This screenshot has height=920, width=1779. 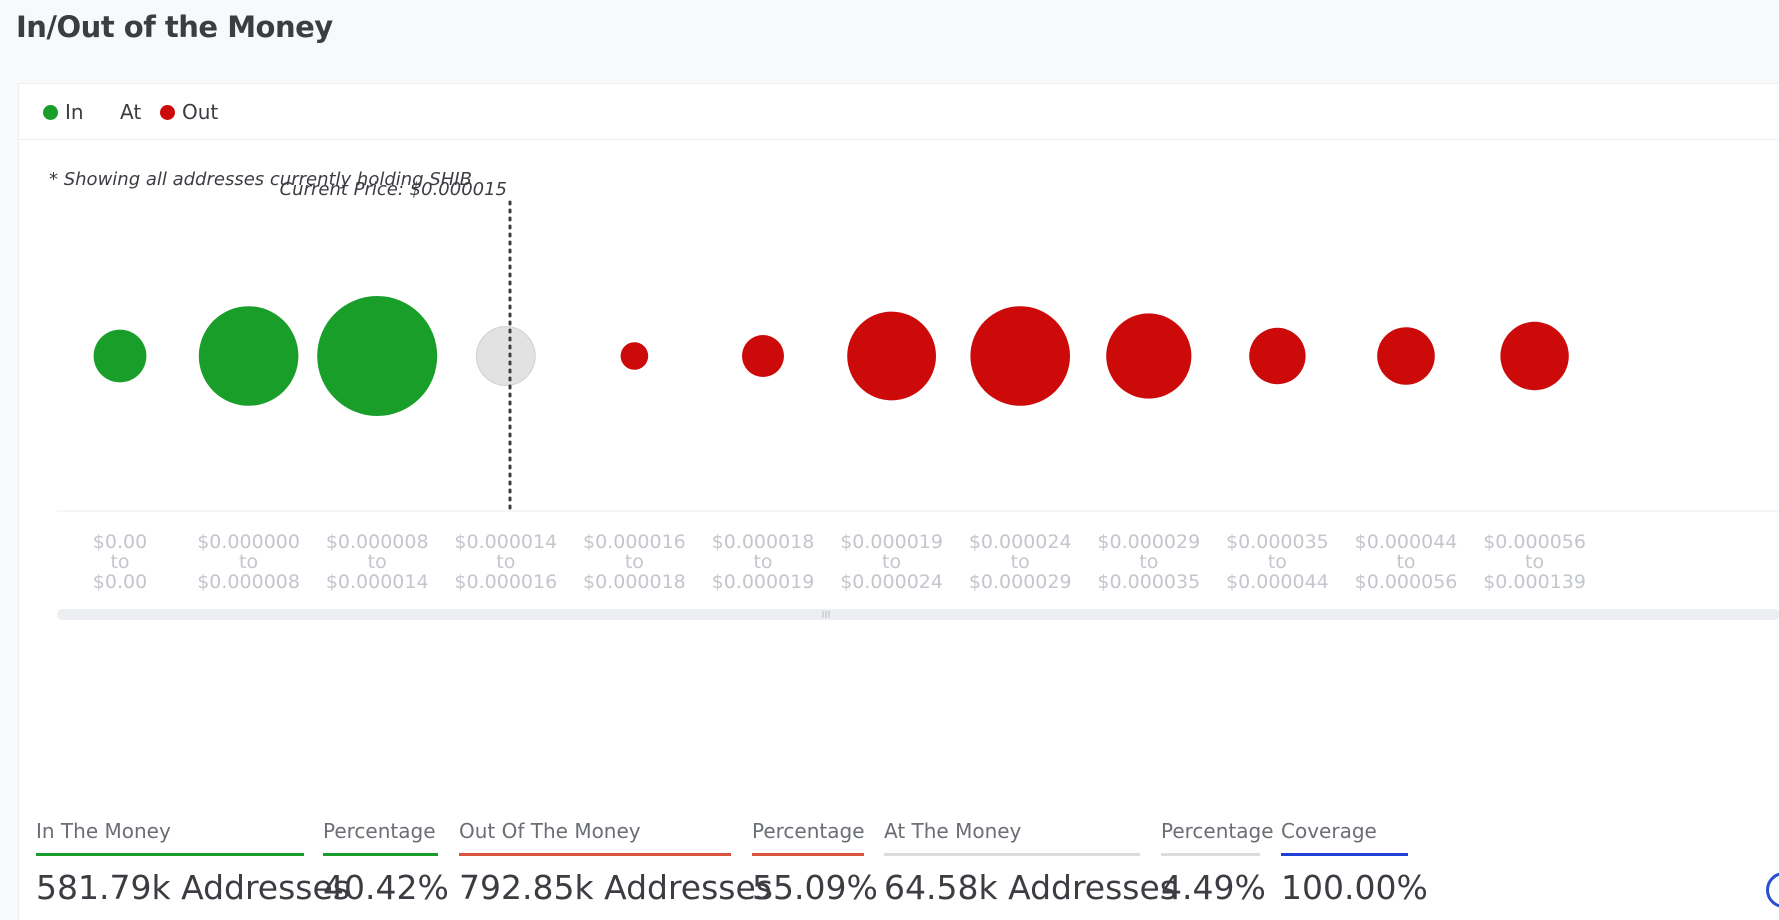 What do you see at coordinates (63, 112) in the screenshot?
I see `legend-item-in: In` at bounding box center [63, 112].